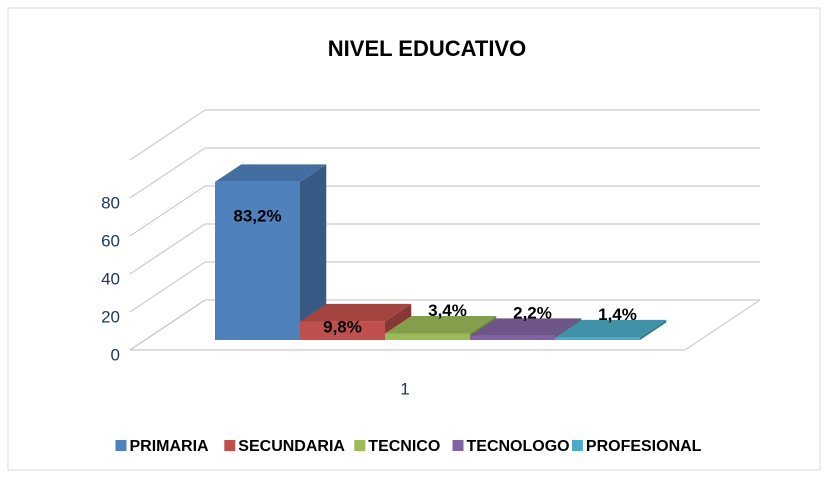 The height and width of the screenshot is (479, 829). What do you see at coordinates (617, 314) in the screenshot?
I see `value-label: 1,4%` at bounding box center [617, 314].